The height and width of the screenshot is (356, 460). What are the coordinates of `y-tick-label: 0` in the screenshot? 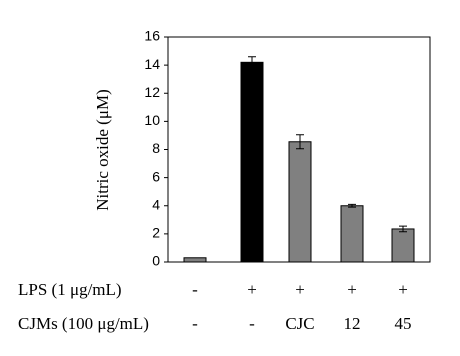 It's located at (156, 261).